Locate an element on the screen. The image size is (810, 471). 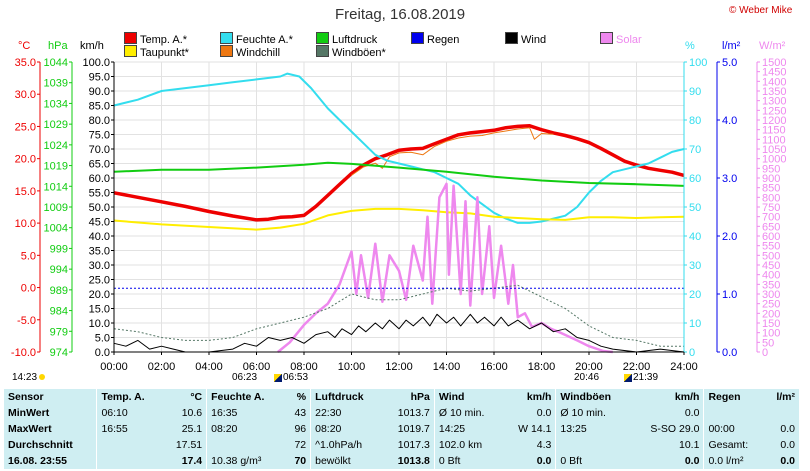
solar-axis-tick-label: 1500 is located at coordinates (774, 63).